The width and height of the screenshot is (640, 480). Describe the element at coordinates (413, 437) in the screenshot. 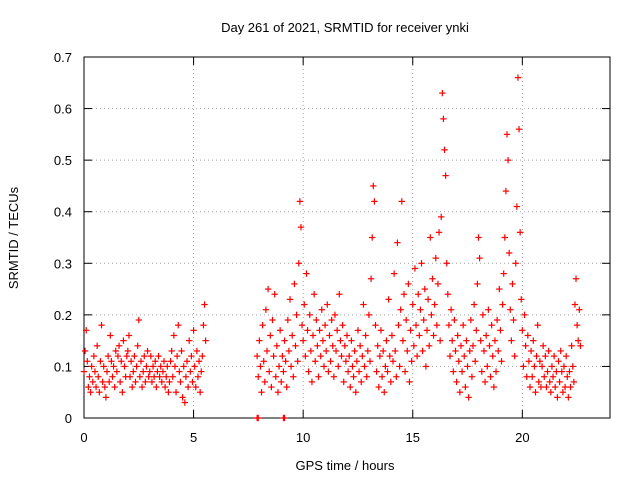

I see `x-tick-label-15: 15` at that location.